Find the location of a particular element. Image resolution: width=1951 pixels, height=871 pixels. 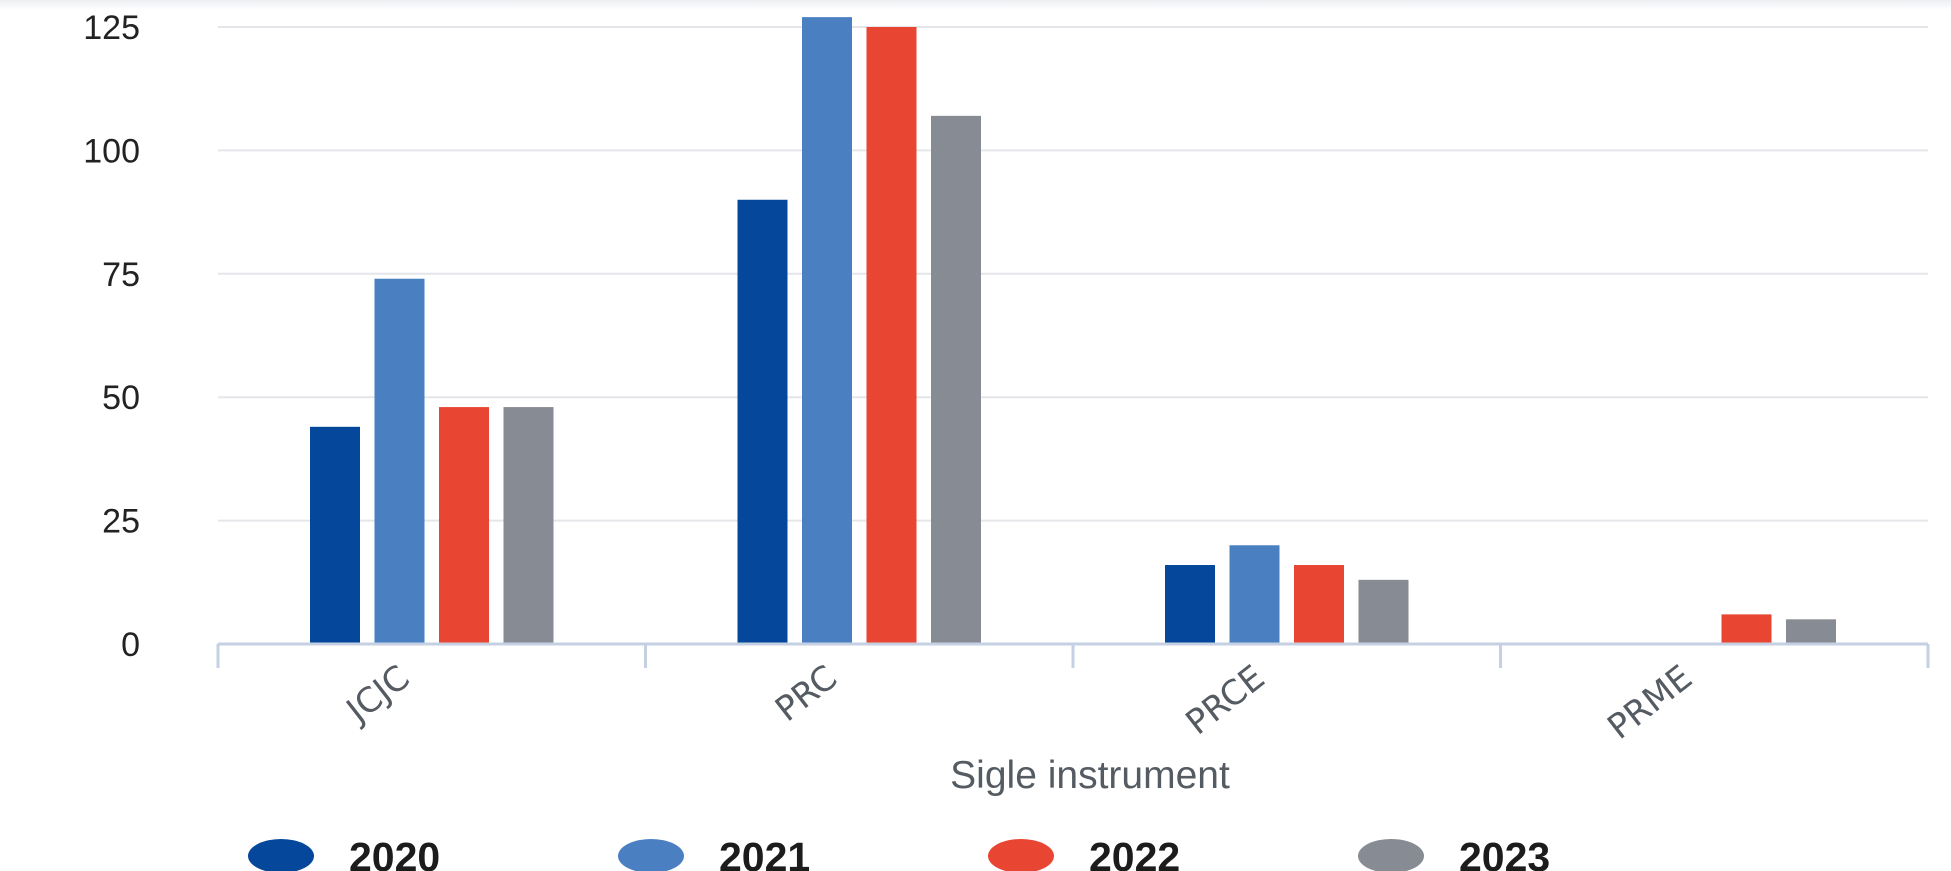

legend-label: 2022 is located at coordinates (1134, 852).